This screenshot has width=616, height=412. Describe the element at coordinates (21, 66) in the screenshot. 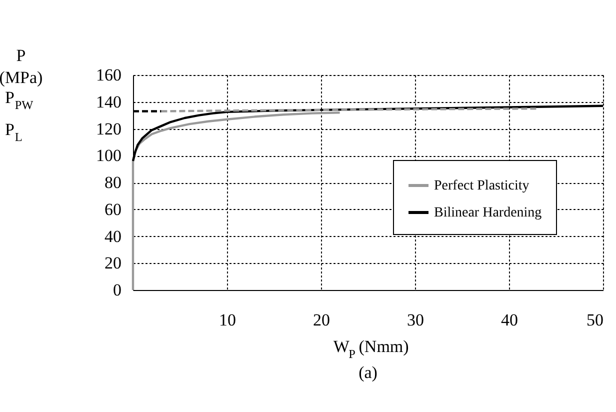

I see `y-axis-title: P (MPa)` at that location.